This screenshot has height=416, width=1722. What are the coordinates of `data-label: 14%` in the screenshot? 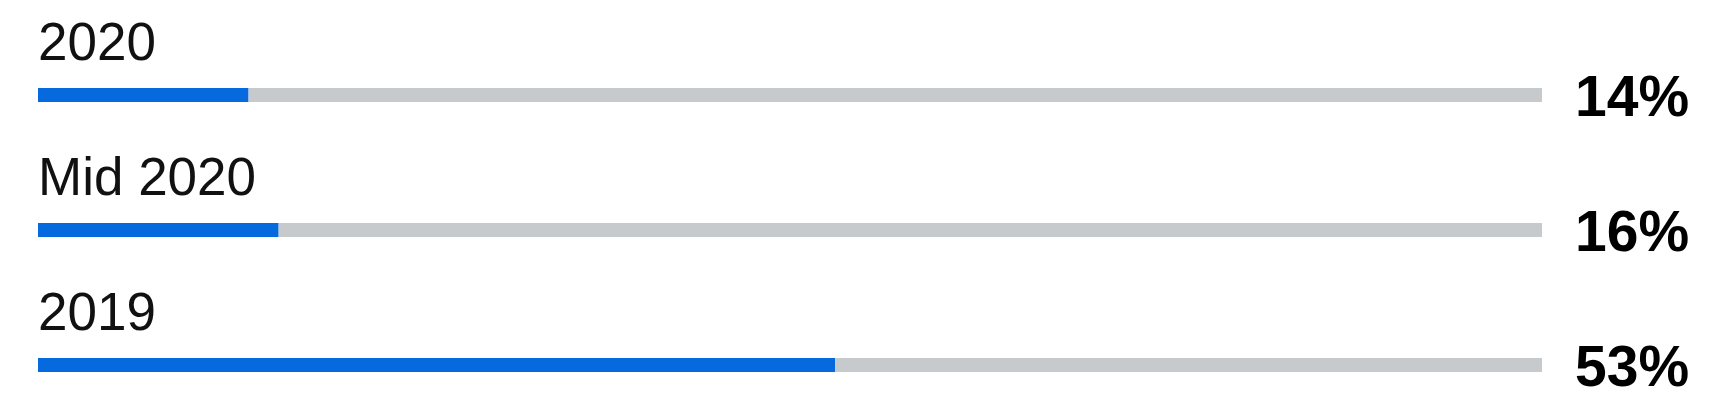 It's located at (1632, 95).